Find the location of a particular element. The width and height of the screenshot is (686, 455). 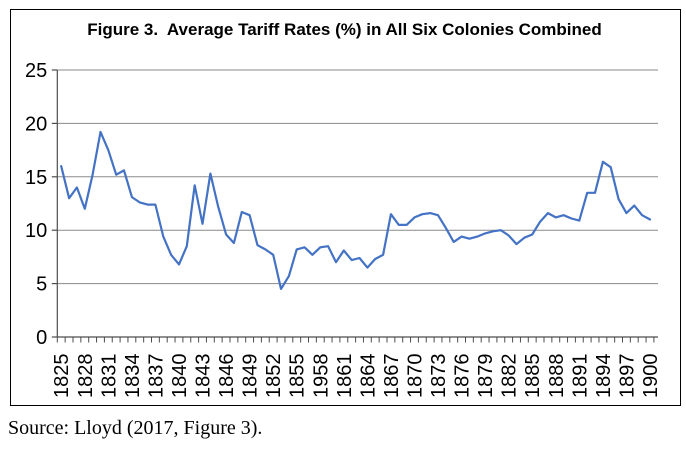

x-tick-label: 1882 is located at coordinates (510, 376).